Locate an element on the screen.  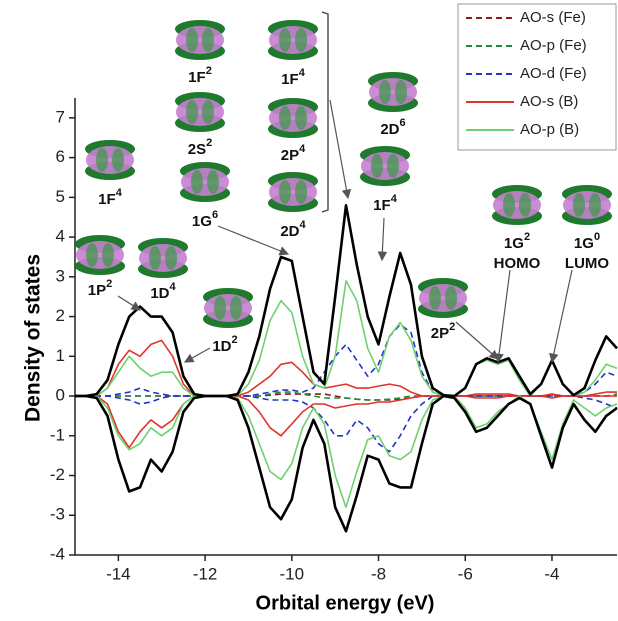
y-tick-label: -3 is located at coordinates (57, 514).